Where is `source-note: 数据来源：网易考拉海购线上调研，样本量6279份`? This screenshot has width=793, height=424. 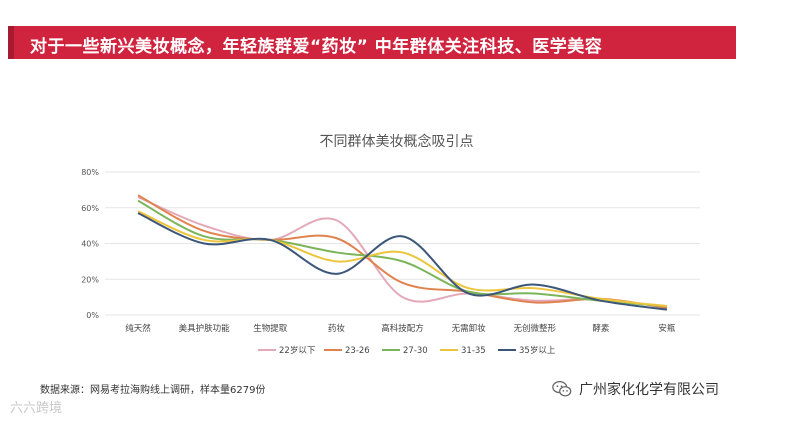
source-note: 数据来源：网易考拉海购线上调研，样本量6279份 is located at coordinates (153, 390).